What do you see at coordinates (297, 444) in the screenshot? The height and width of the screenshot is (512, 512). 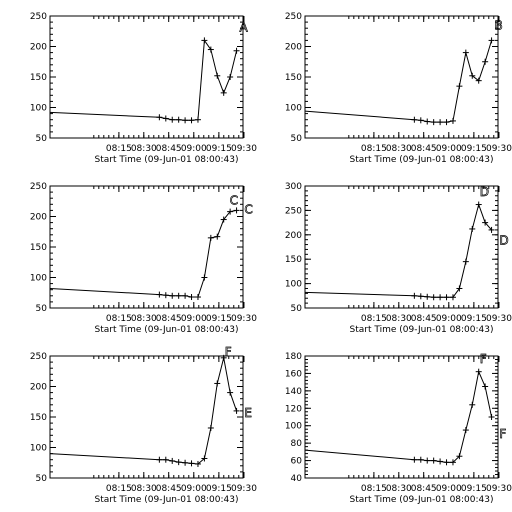 I see `y-tick-label: 80` at bounding box center [297, 444].